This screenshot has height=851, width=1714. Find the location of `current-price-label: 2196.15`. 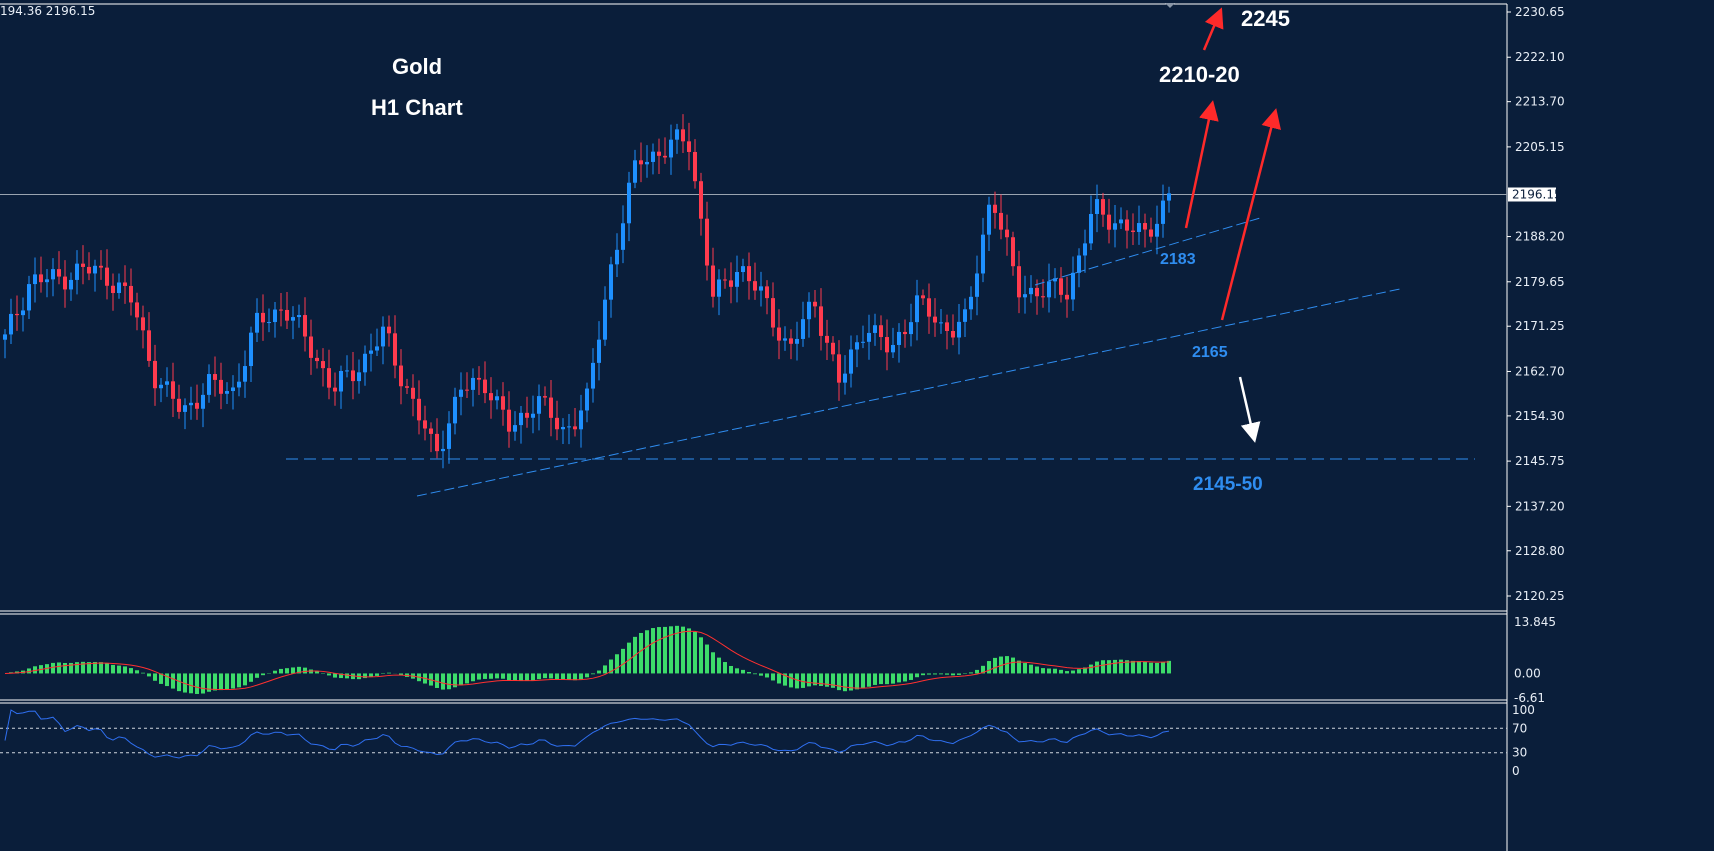

current-price-label: 2196.15 is located at coordinates (1537, 195).